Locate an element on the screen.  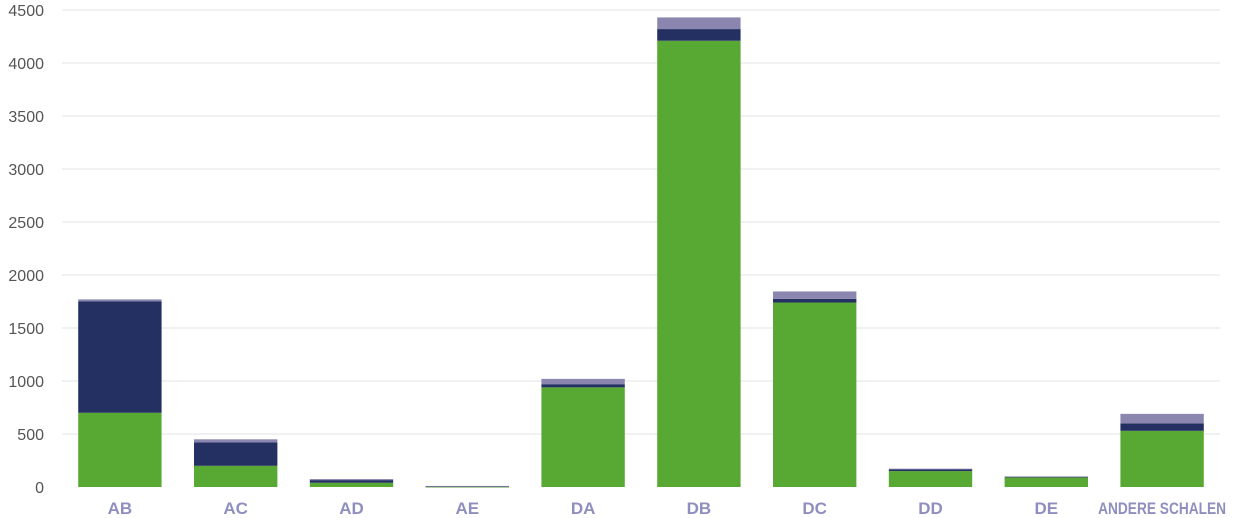
y-tick-label: 1000 is located at coordinates (26, 382).